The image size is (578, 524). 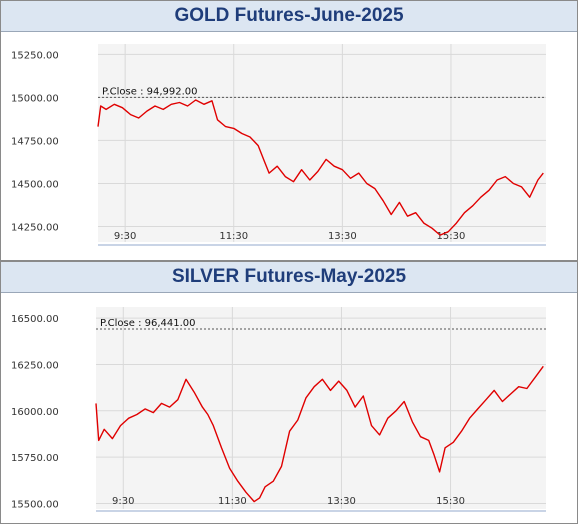 I want to click on y-tick-label: 15750.00, so click(x=35, y=458).